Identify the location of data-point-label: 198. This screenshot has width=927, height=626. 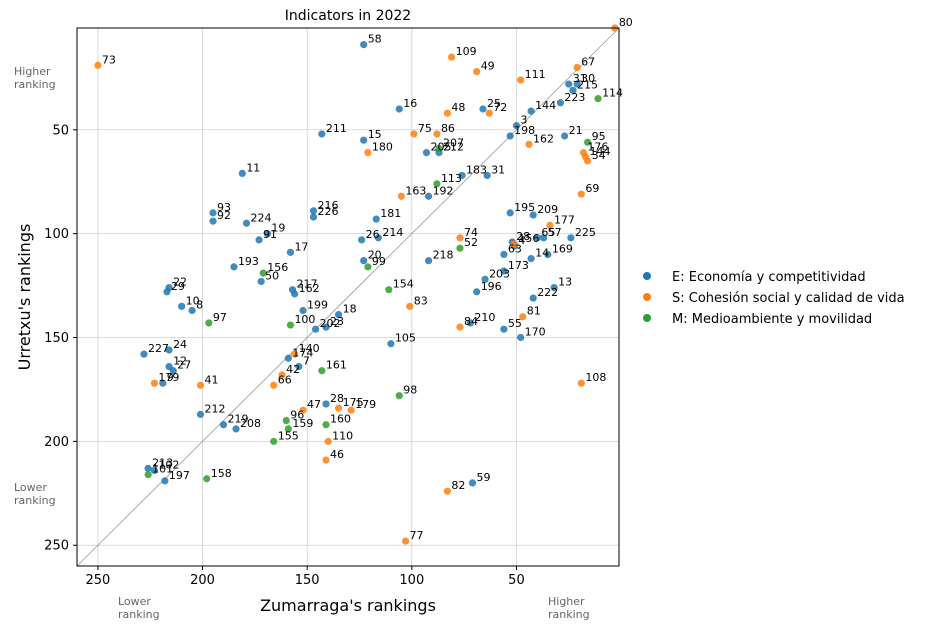
(524, 130).